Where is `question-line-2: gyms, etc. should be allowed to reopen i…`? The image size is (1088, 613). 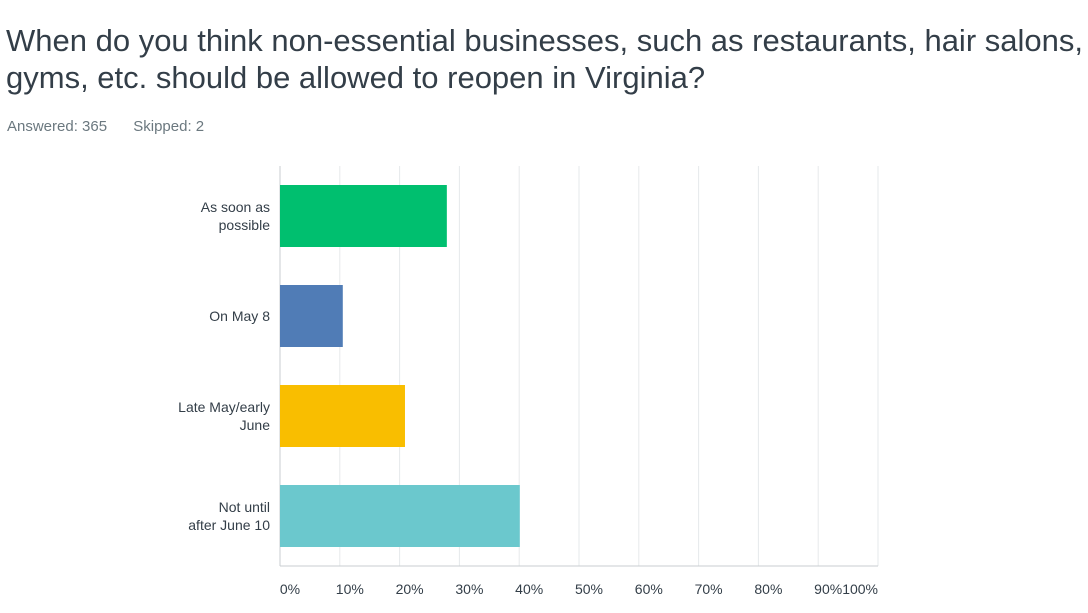
question-line-2: gyms, etc. should be allowed to reopen i… is located at coordinates (356, 77).